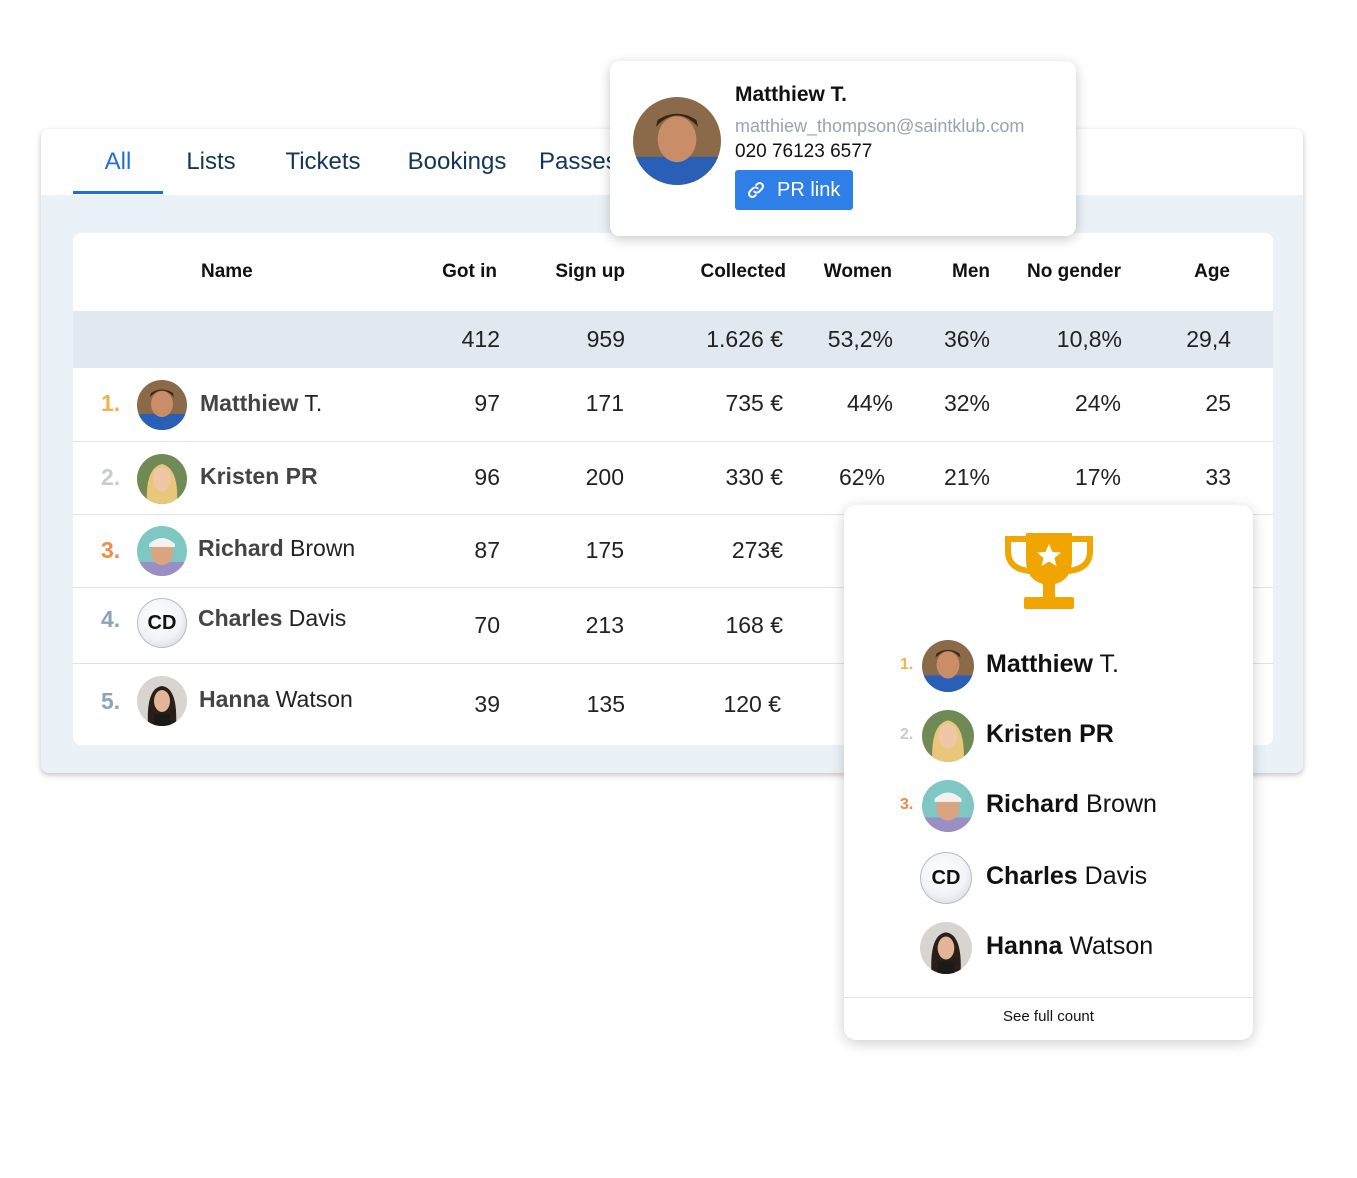 The height and width of the screenshot is (1178, 1357). Describe the element at coordinates (578, 161) in the screenshot. I see `tab-passes: Passes` at that location.